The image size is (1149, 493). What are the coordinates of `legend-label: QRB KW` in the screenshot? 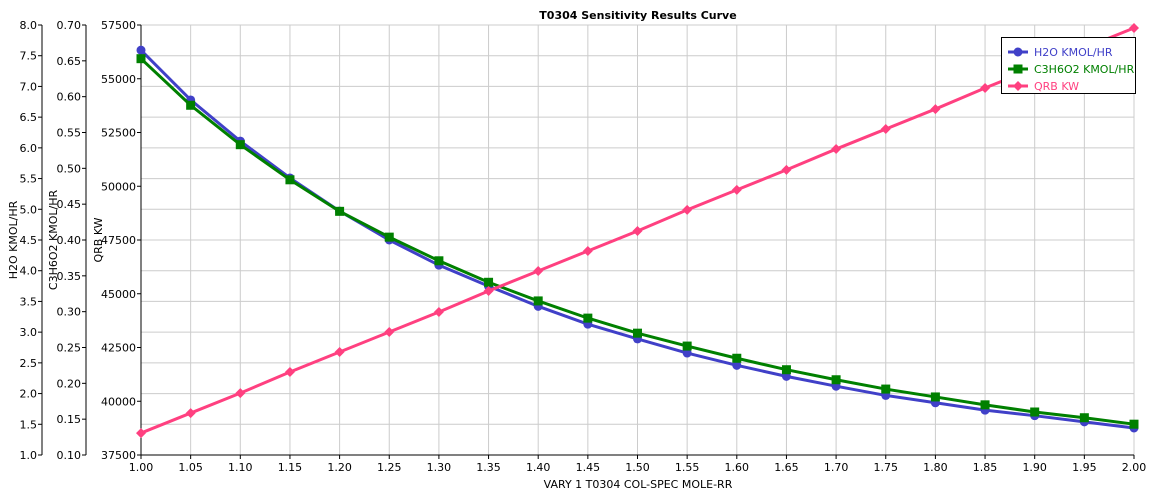 It's located at (1056, 86).